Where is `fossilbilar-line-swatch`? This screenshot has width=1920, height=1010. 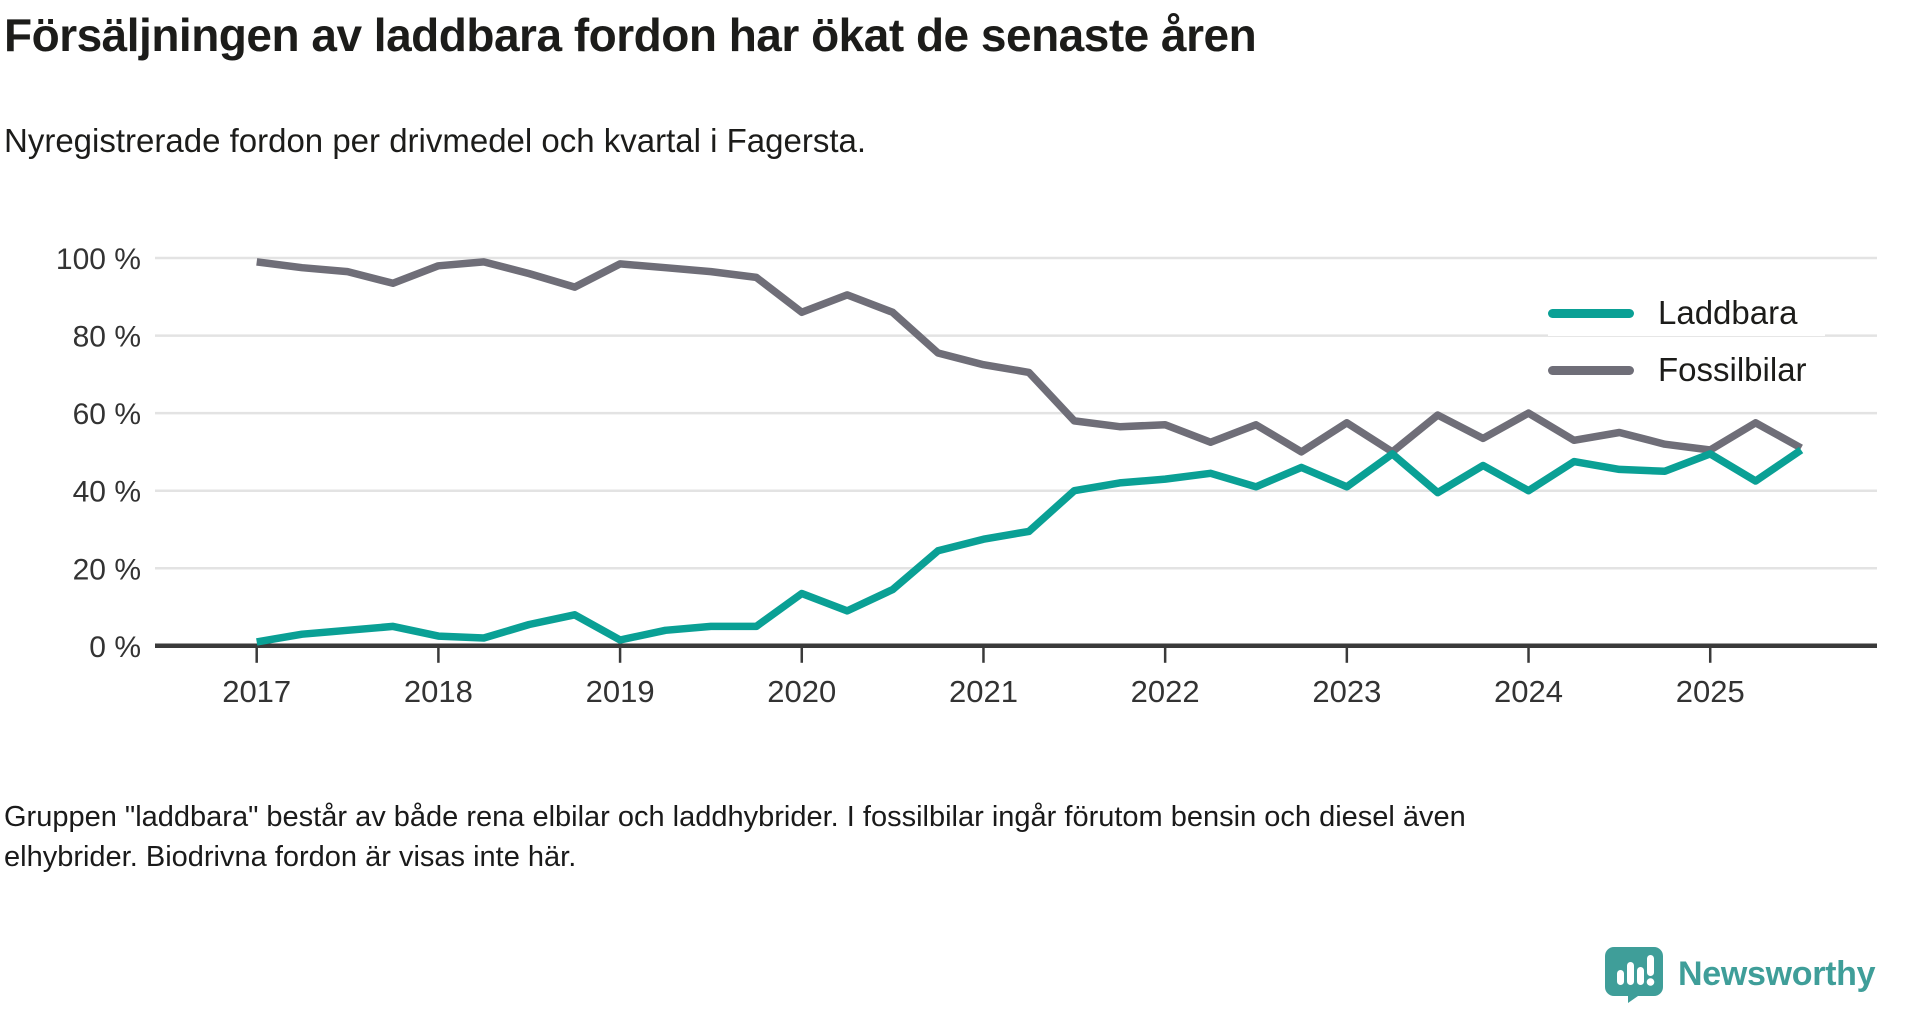 fossilbilar-line-swatch is located at coordinates (1591, 370).